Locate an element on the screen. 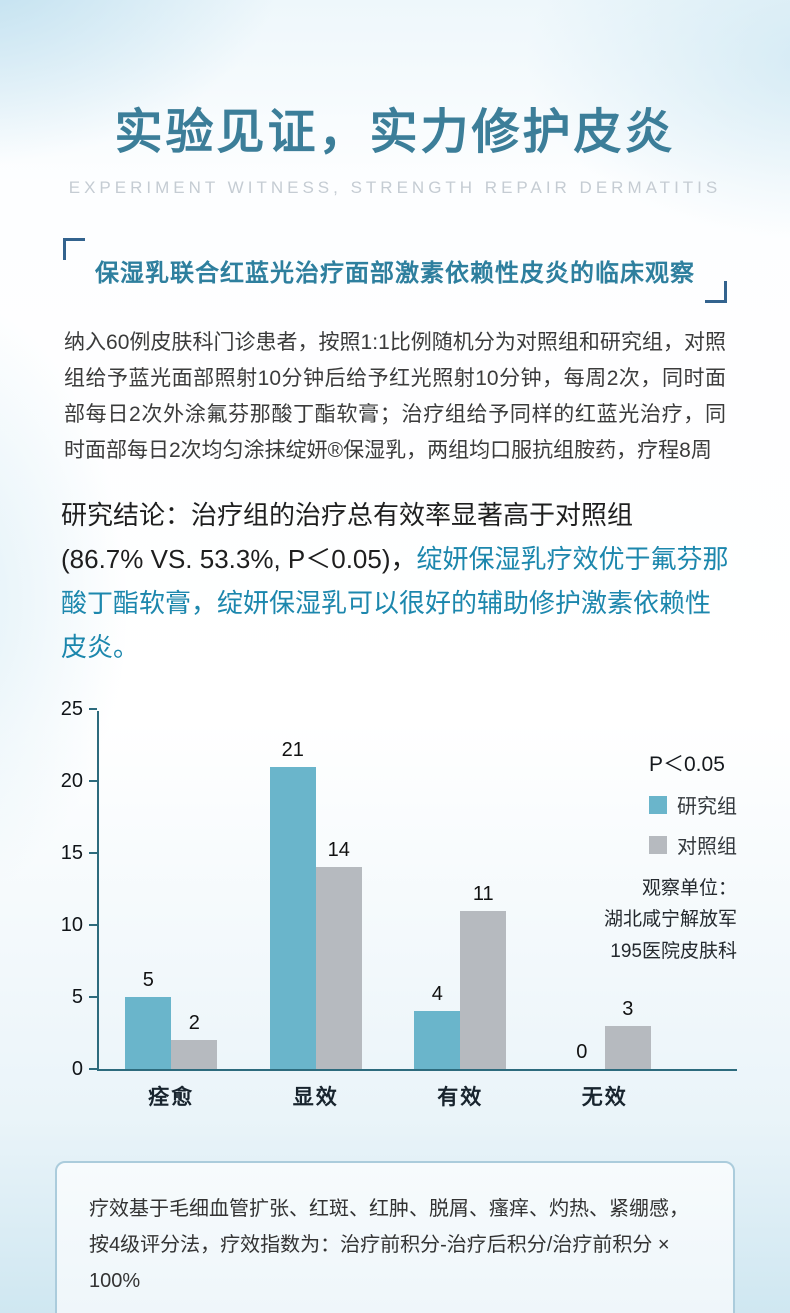 The image size is (790, 1313). bar-value-label: 11 is located at coordinates (483, 893).